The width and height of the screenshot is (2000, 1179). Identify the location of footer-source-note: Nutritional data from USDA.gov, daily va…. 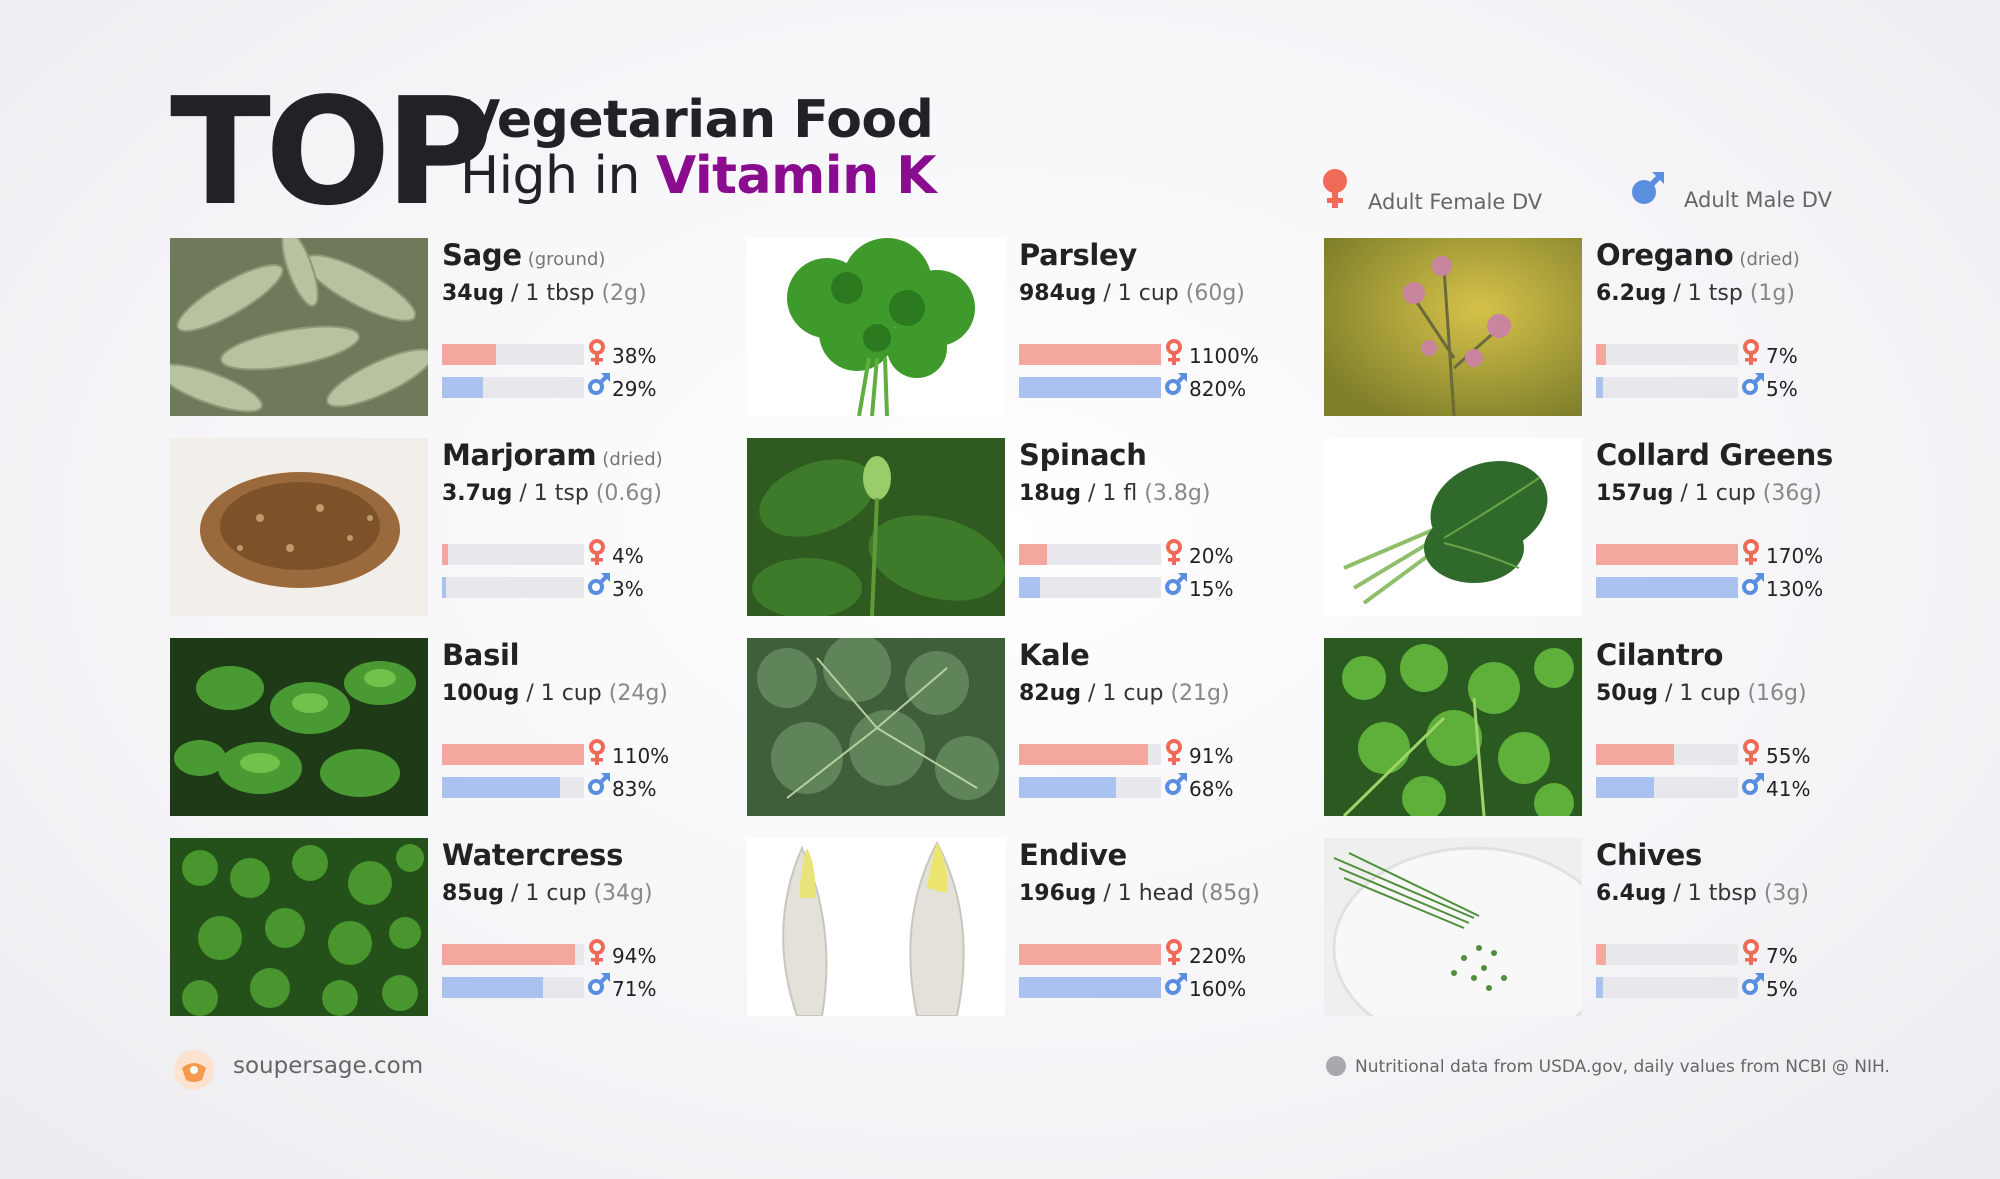
(1622, 1067).